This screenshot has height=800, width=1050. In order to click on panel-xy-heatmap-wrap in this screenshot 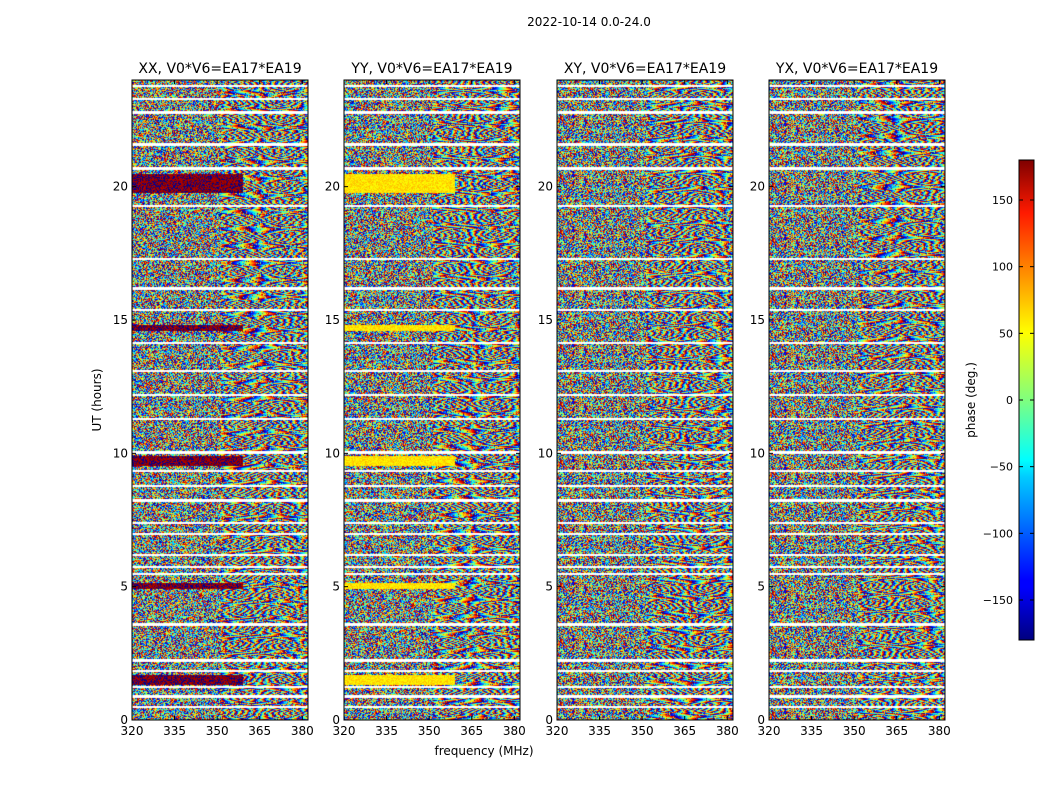, I will do `click(645, 400)`.